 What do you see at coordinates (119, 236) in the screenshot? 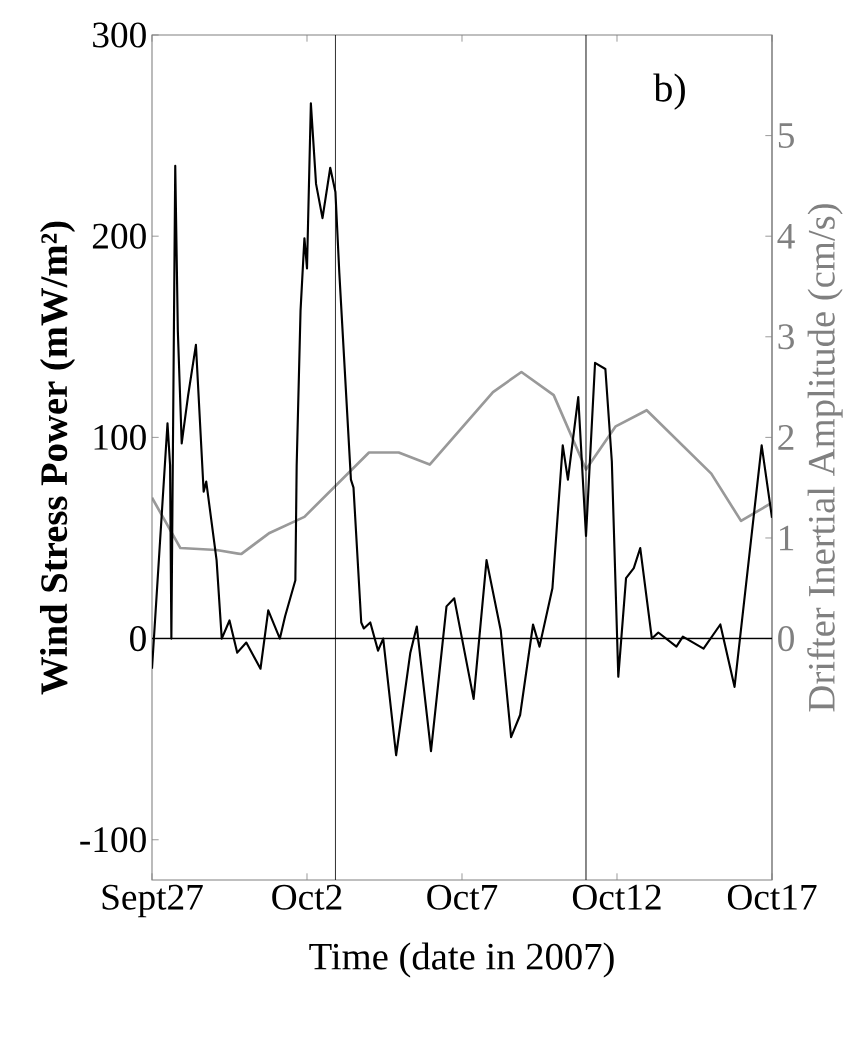
I see `y-tick-label: 200` at bounding box center [119, 236].